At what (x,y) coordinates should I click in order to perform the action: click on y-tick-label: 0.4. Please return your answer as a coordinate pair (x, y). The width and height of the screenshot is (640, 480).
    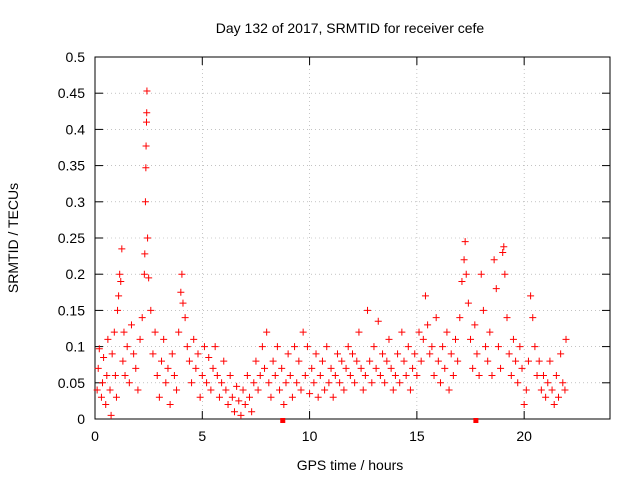
    Looking at the image, I should click on (76, 129).